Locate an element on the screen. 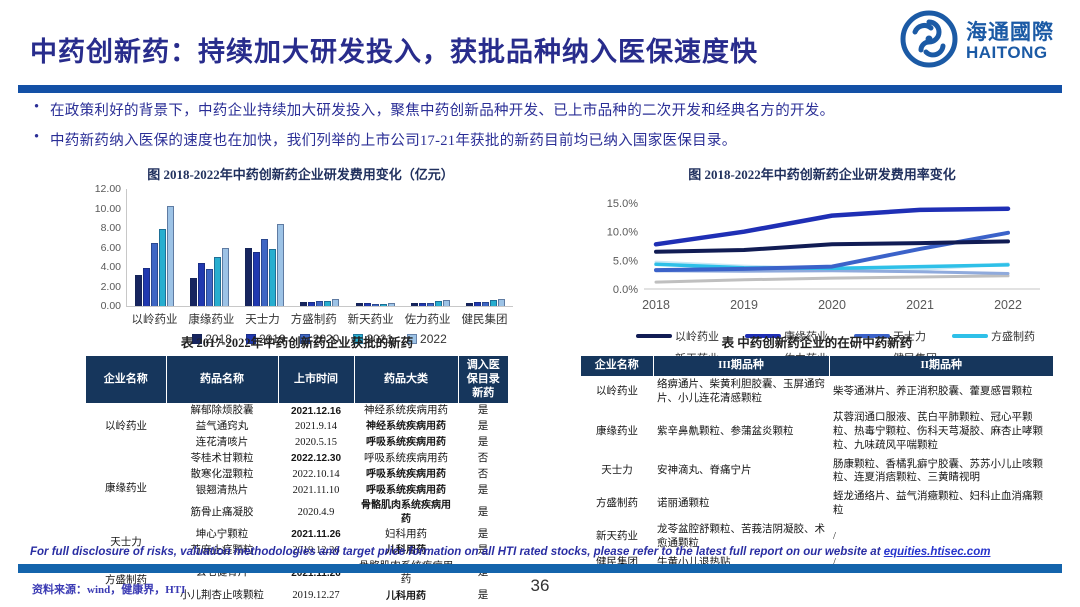  table-cell: 2021.11.10 is located at coordinates (316, 490).